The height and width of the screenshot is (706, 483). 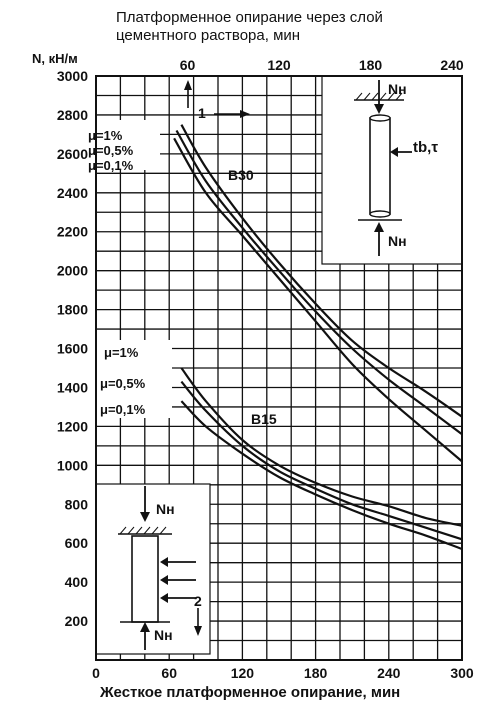 I want to click on inset2-load-arrow-top-head, so click(x=145, y=517).